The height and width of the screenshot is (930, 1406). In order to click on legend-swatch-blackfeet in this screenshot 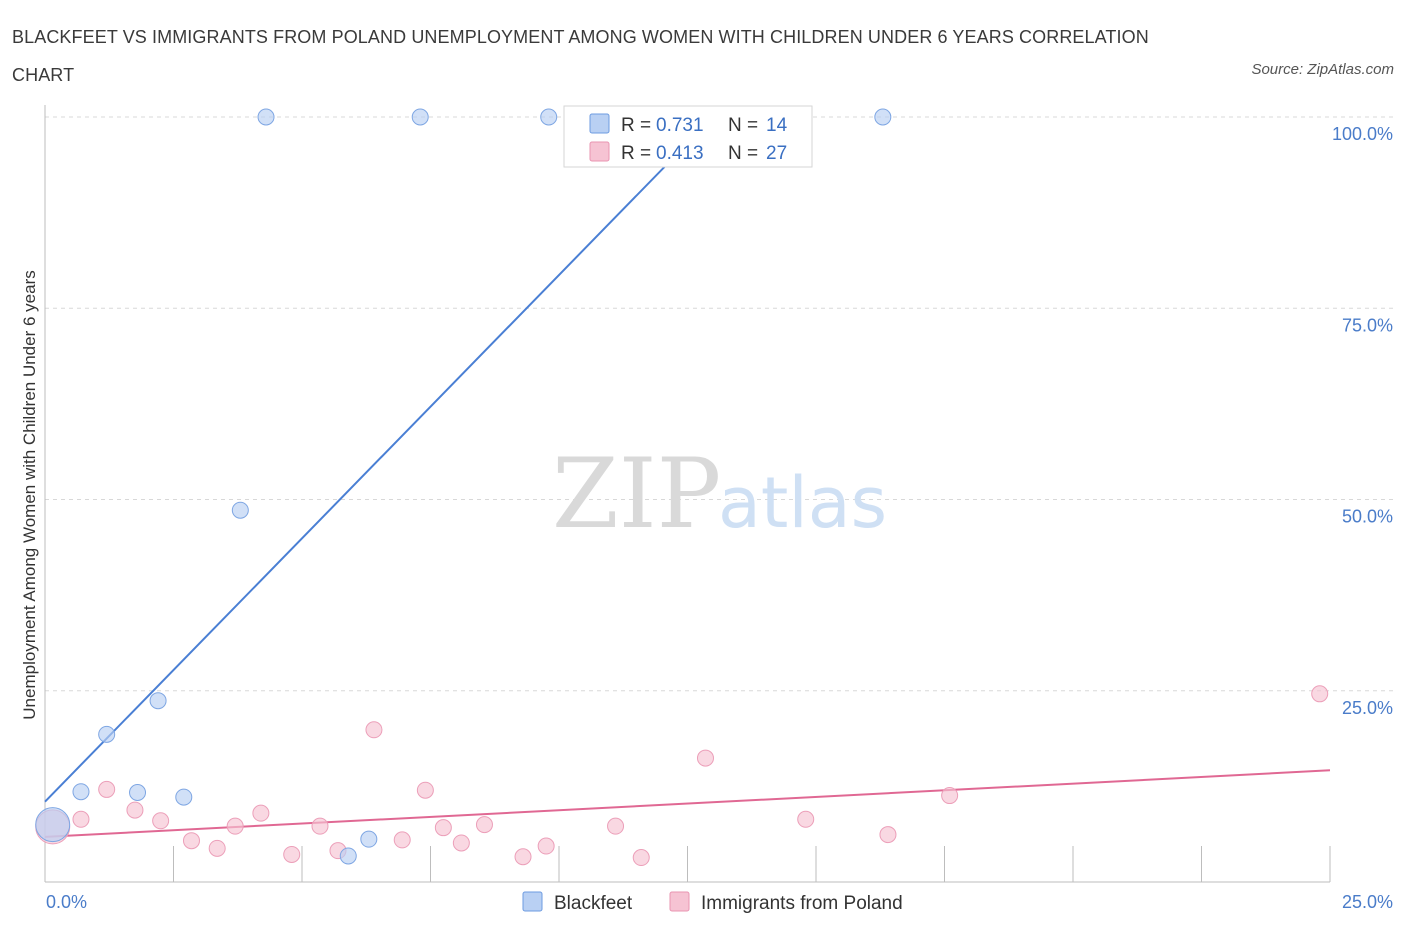, I will do `click(599, 123)`.